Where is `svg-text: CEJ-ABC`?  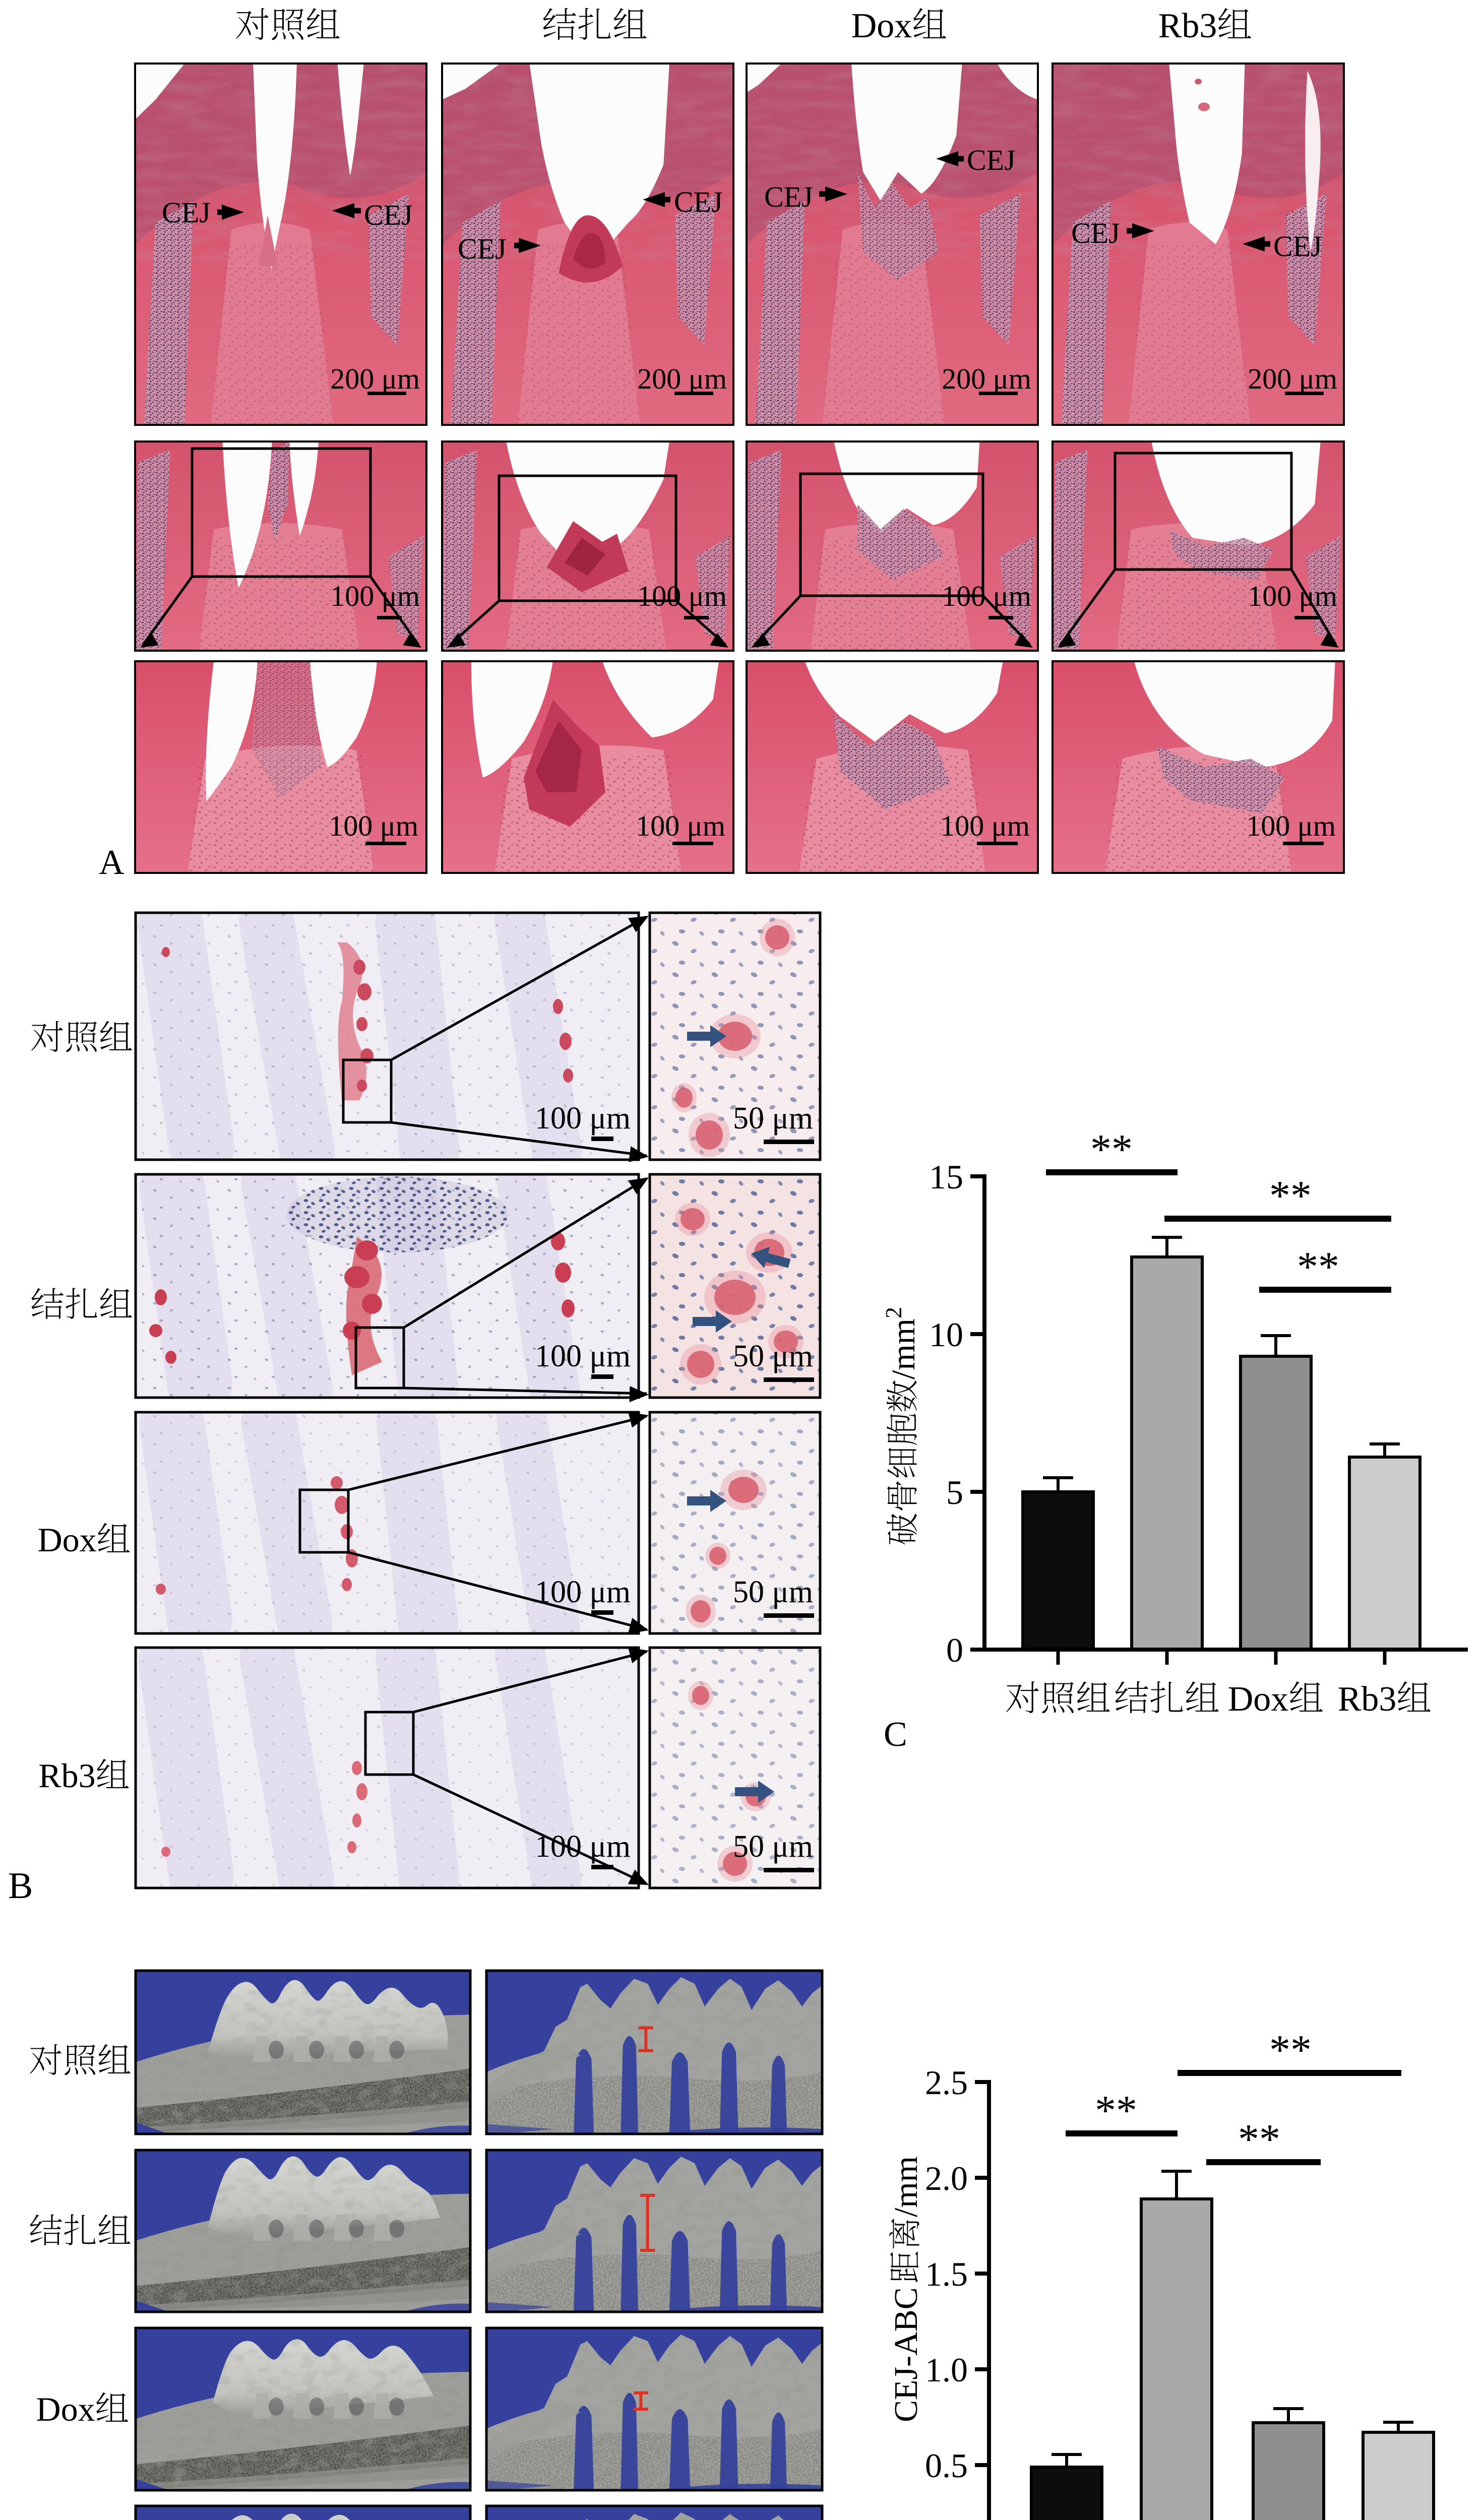
svg-text: CEJ-ABC is located at coordinates (906, 2354).